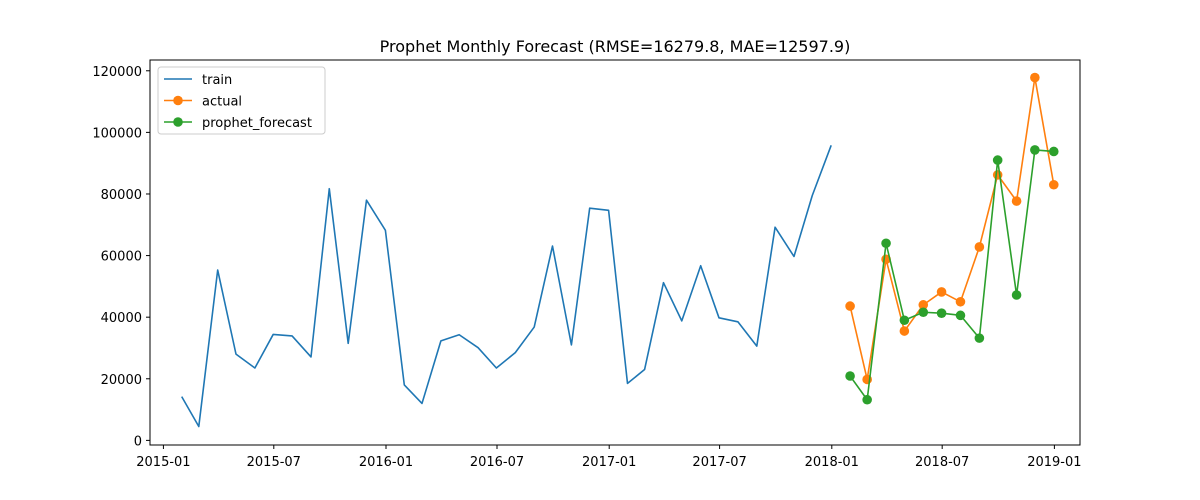  I want to click on y-tick-label: 120000, so click(117, 72).